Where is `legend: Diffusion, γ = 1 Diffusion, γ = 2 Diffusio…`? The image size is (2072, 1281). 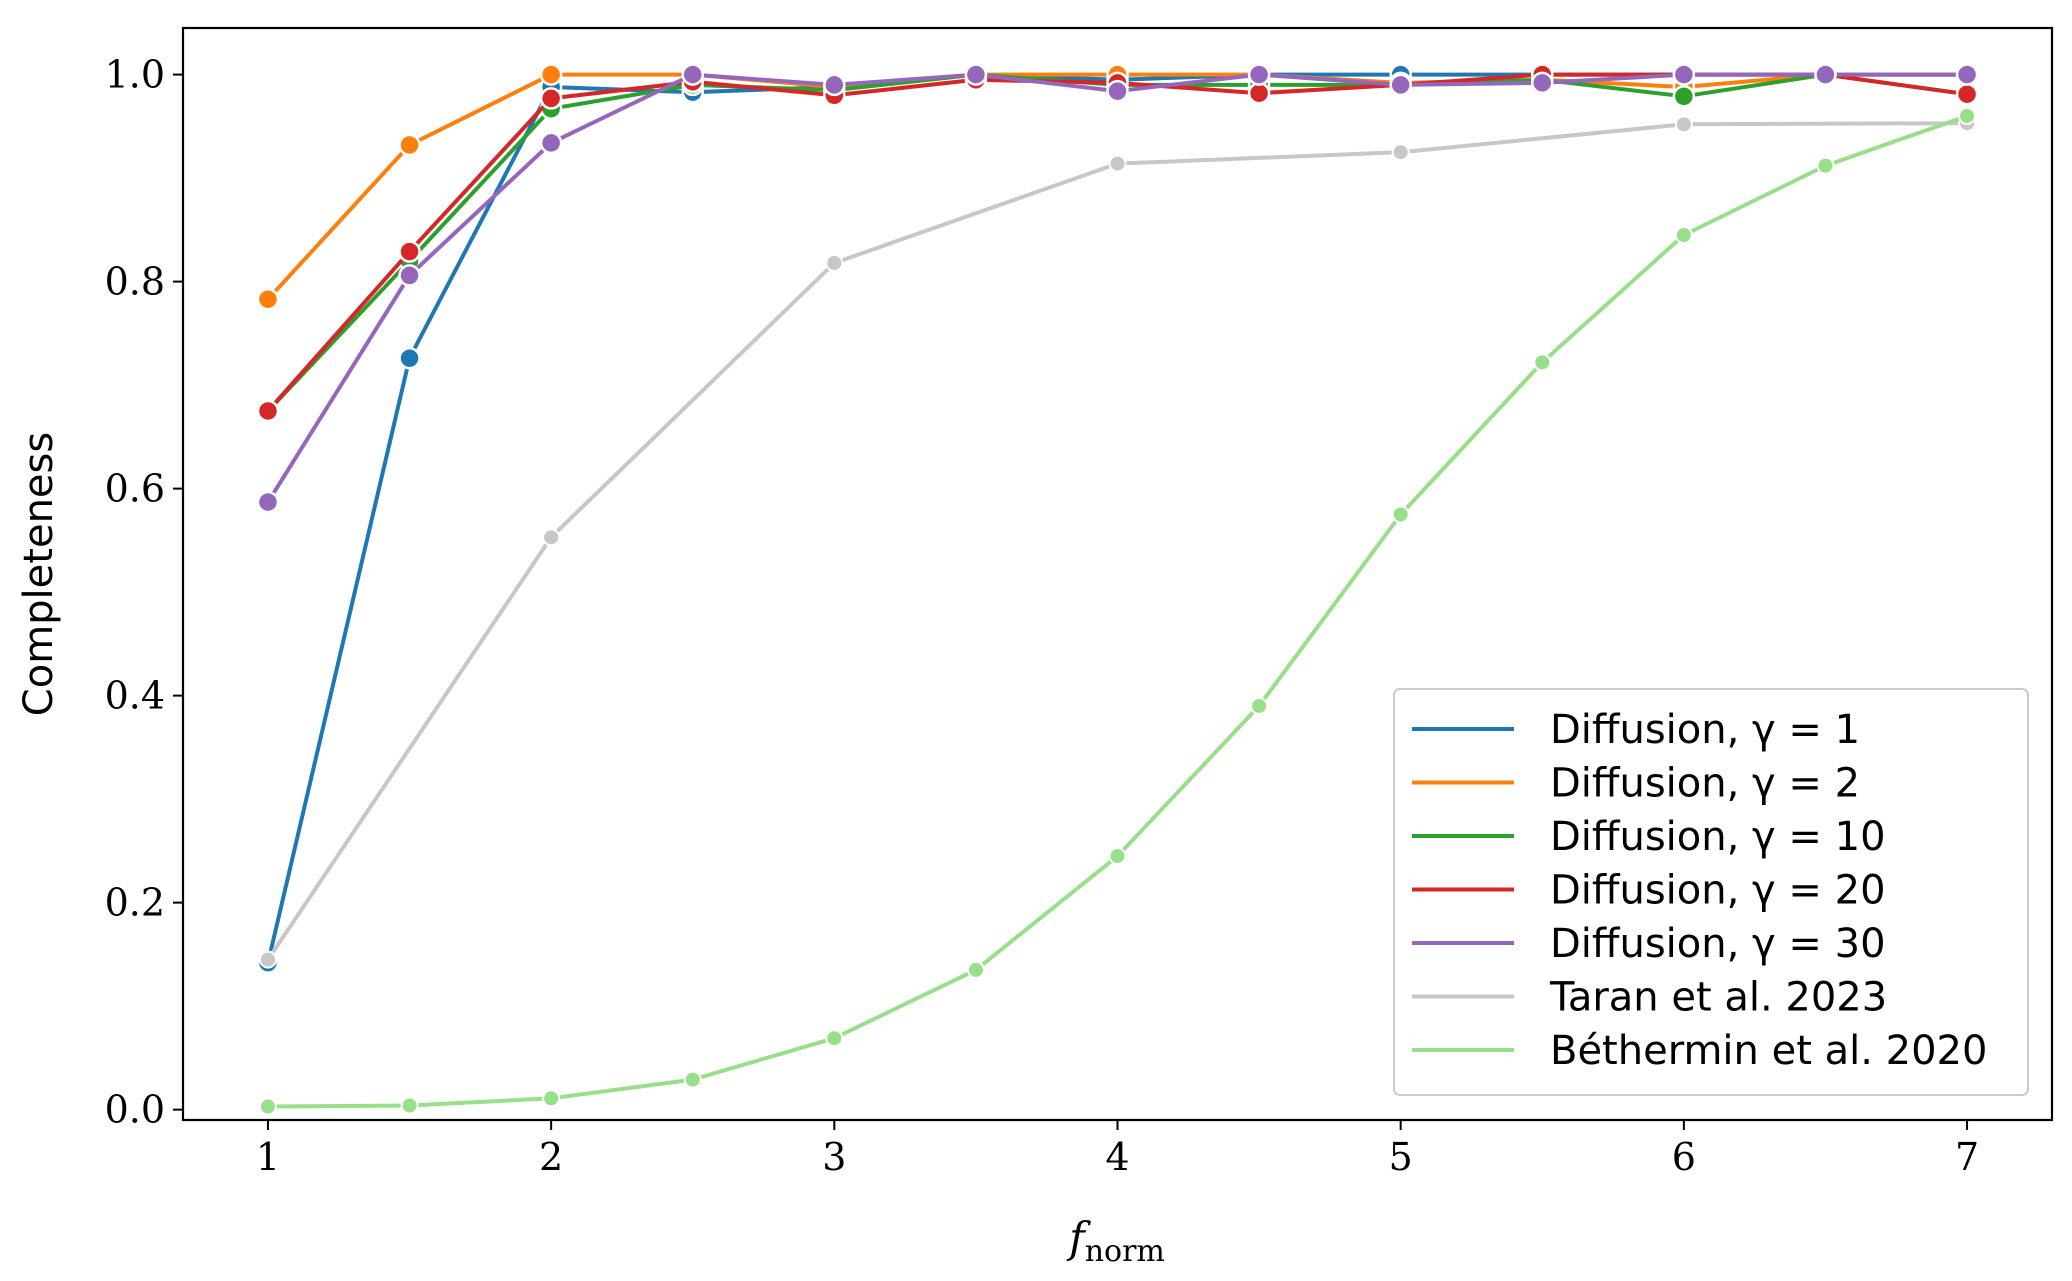
legend: Diffusion, γ = 1 Diffusion, γ = 2 Diffusio… is located at coordinates (1711, 892).